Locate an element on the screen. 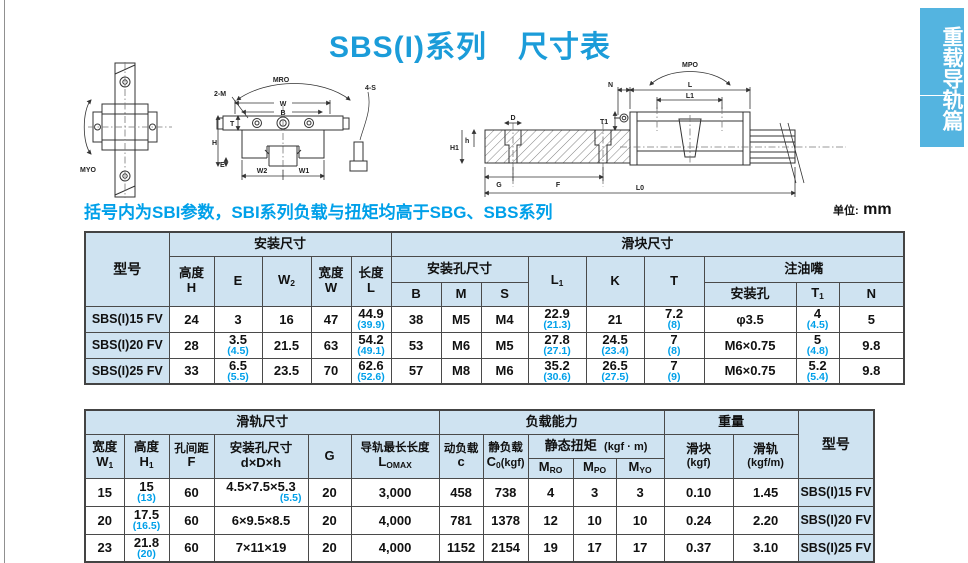  cell: 0.10 is located at coordinates (698, 492).